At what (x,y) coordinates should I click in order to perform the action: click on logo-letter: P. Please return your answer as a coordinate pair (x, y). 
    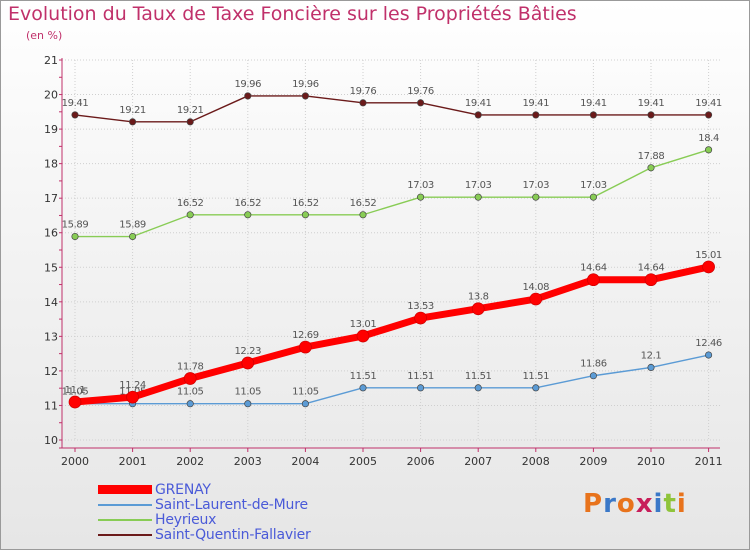
    Looking at the image, I should click on (593, 504).